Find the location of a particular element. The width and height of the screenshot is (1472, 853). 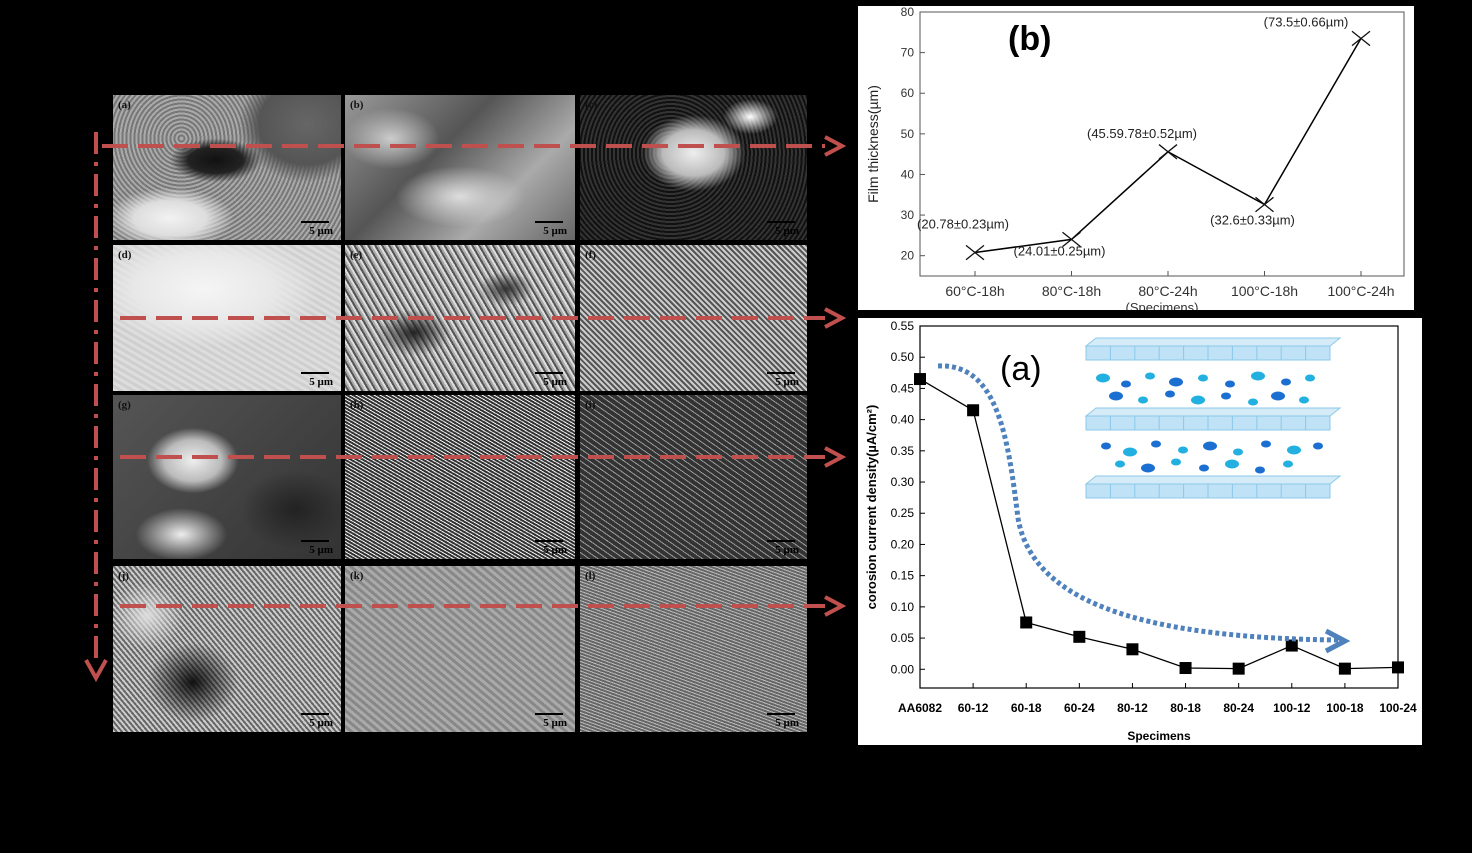

x-tick-label: 100°C-24h is located at coordinates (1360, 291).